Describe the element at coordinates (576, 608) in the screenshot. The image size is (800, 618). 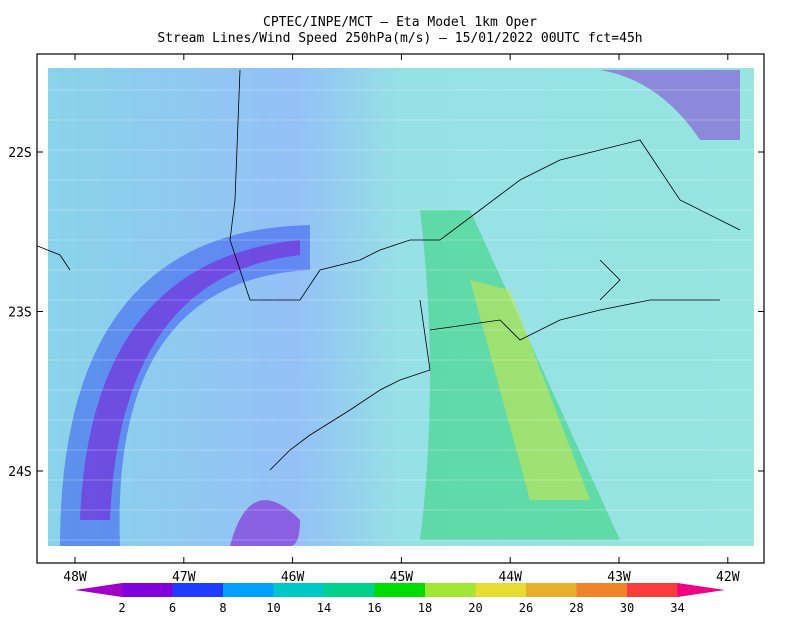
I see `colorbar-label: 28` at that location.